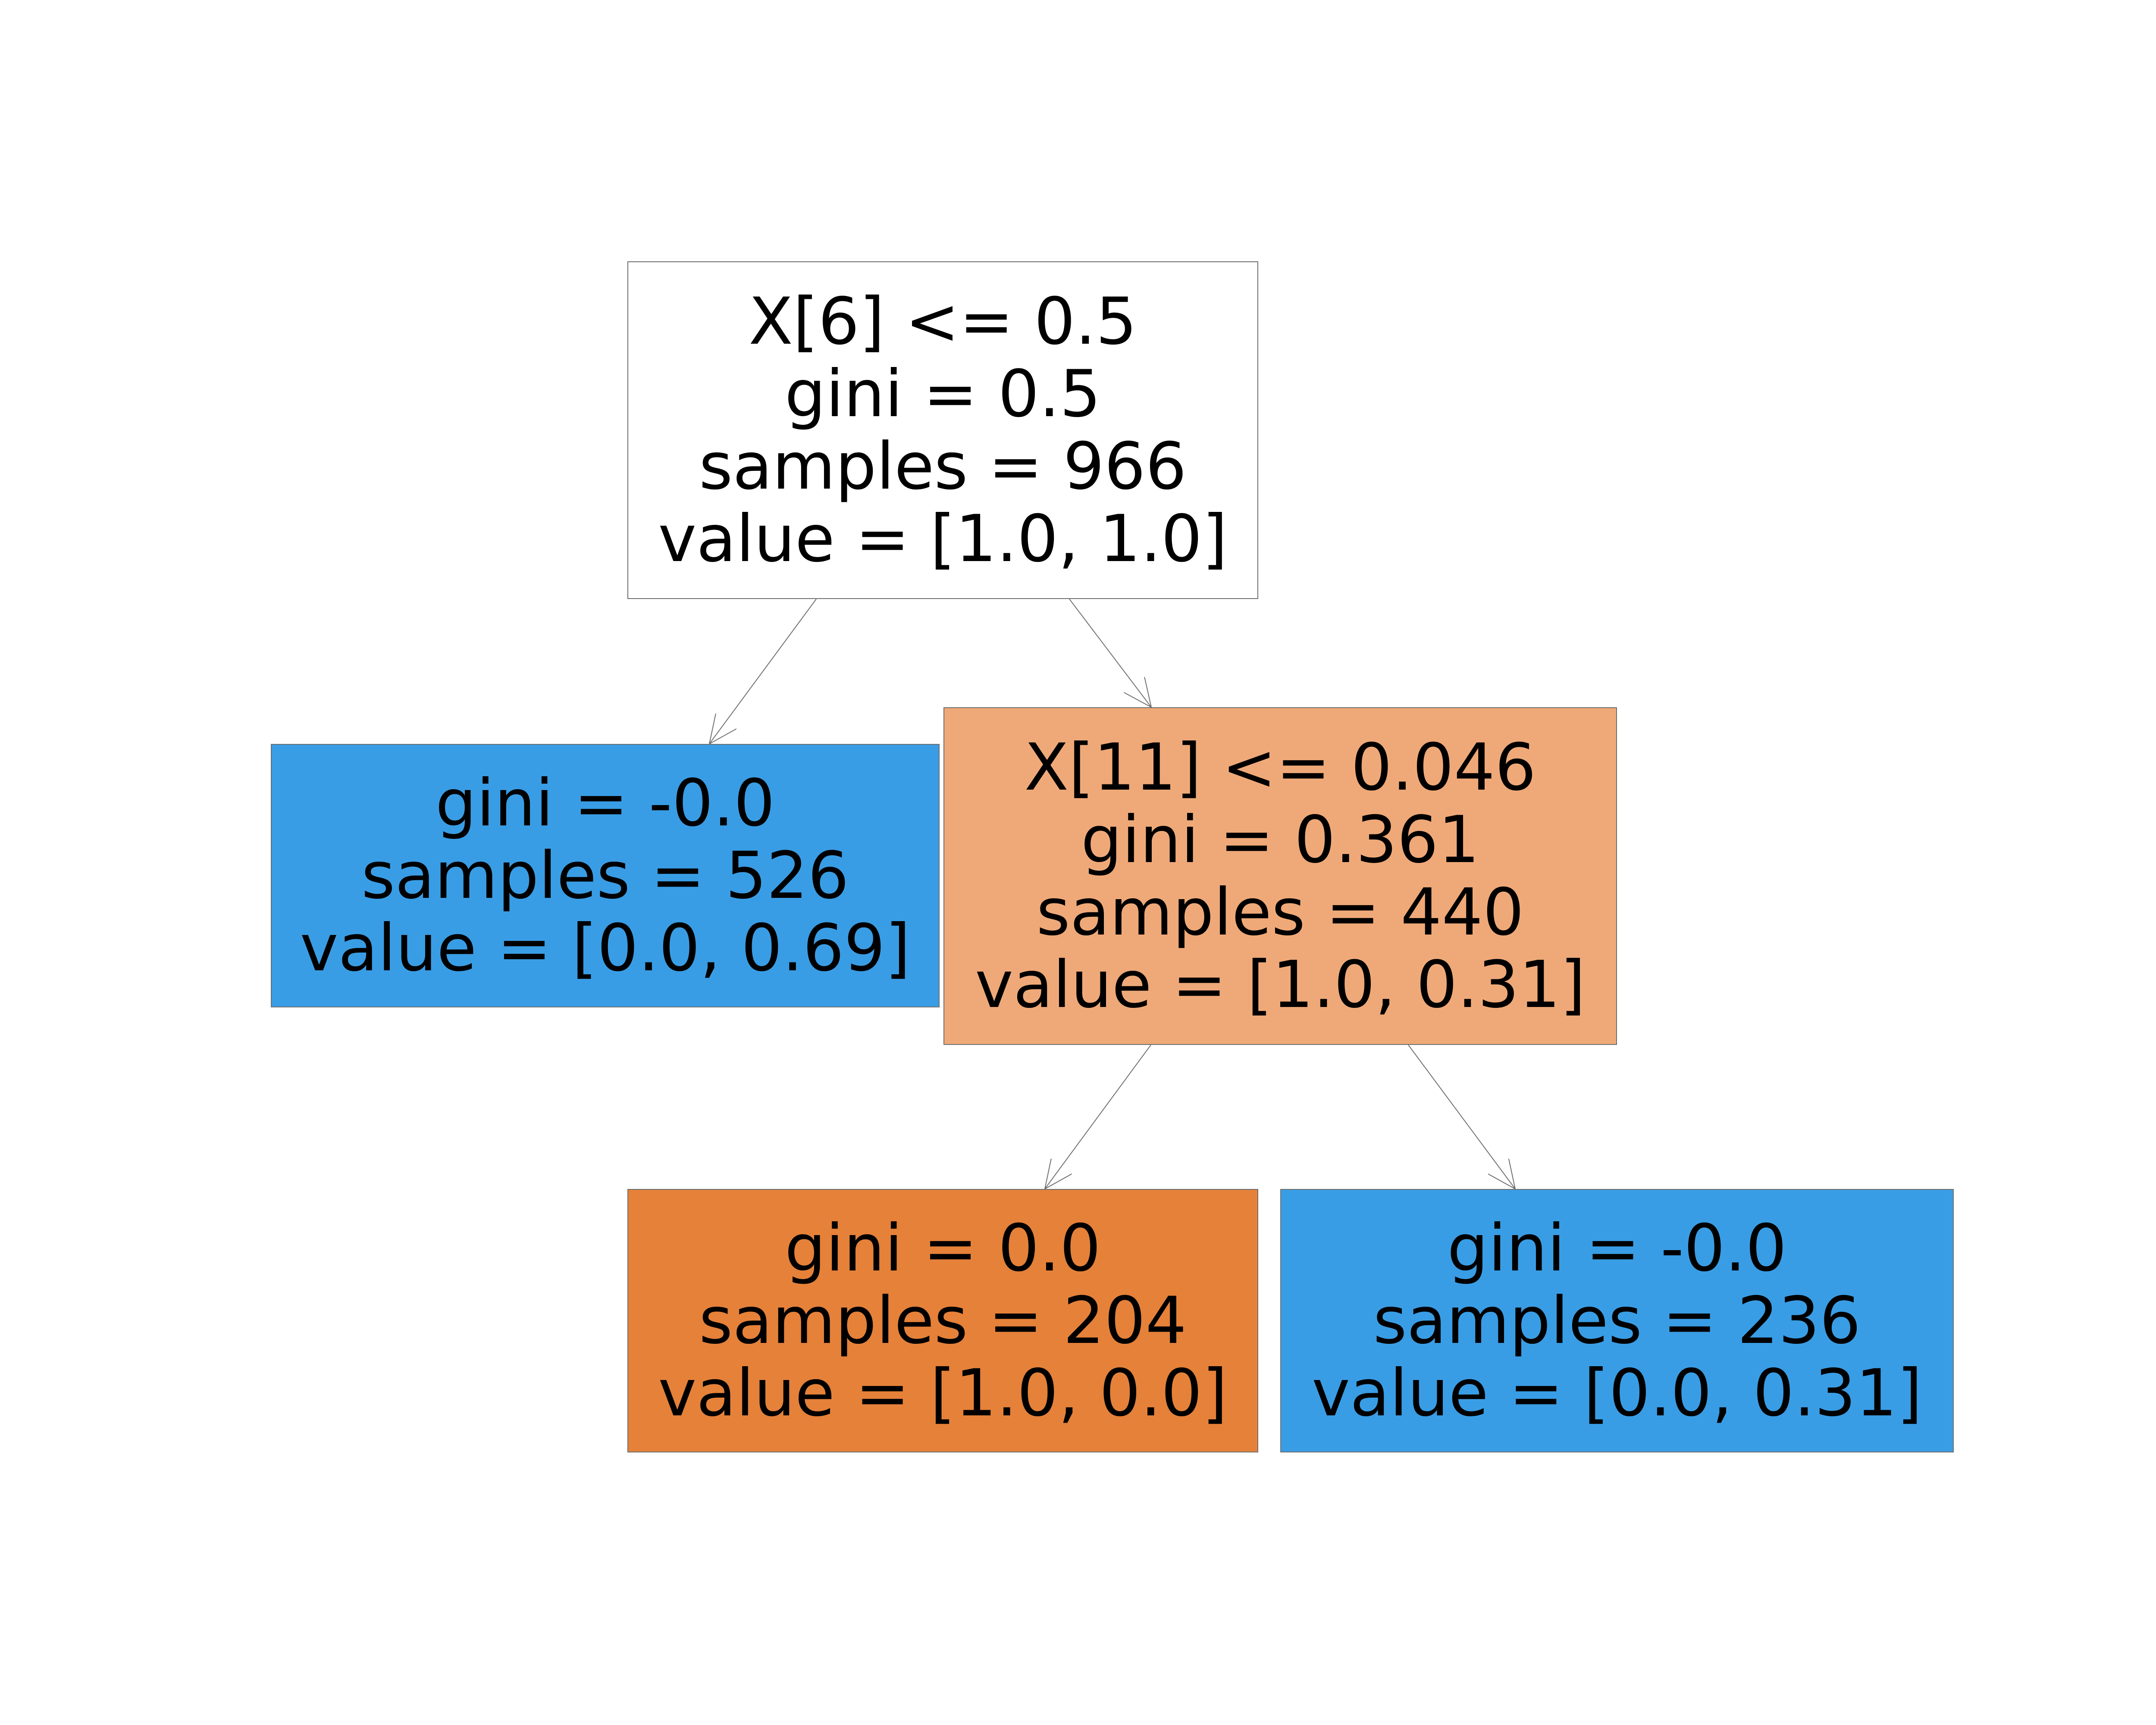  I want to click on node-gini: gini = 0.361, so click(1280, 840).